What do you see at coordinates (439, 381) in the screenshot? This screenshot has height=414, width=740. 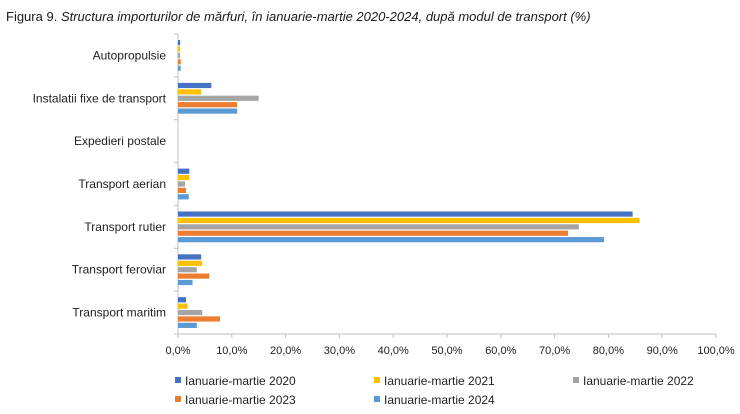 I see `legend-label: Ianuarie-martie 2021` at bounding box center [439, 381].